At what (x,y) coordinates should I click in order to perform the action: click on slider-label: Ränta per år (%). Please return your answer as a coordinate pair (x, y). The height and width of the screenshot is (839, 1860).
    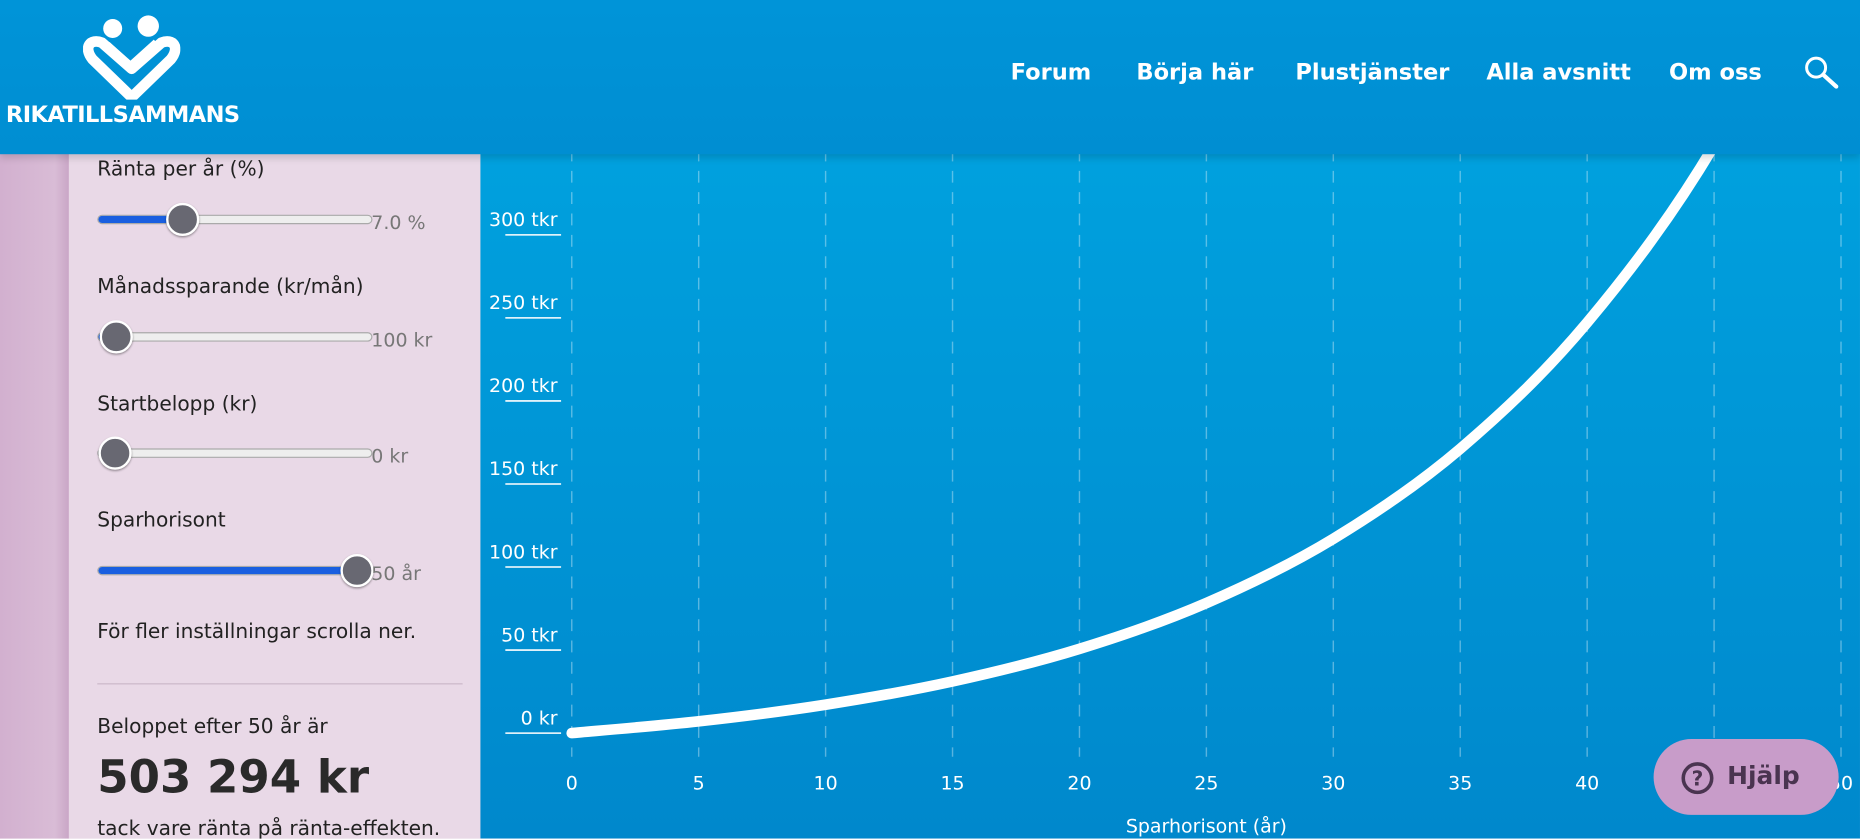
    Looking at the image, I should click on (181, 169).